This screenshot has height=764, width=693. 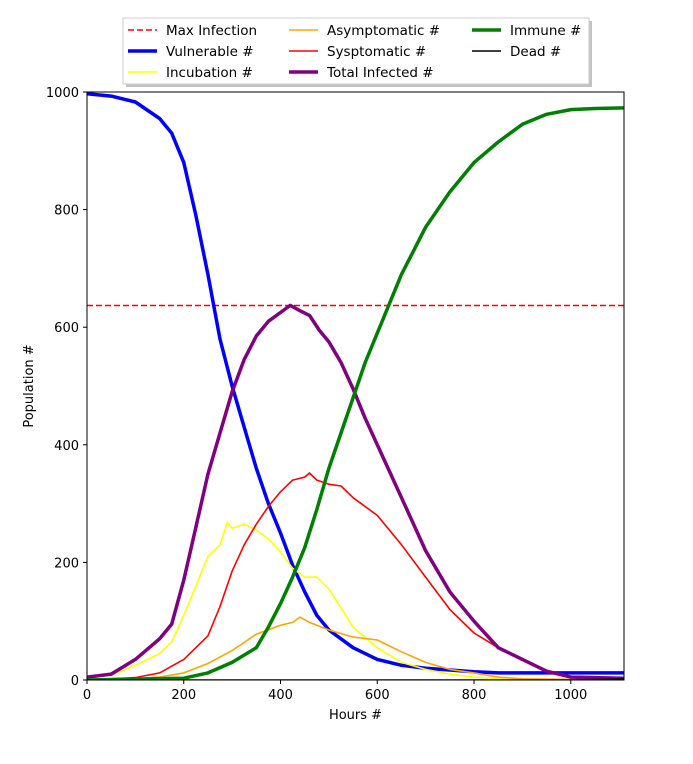 I want to click on y-tick-label: 600, so click(x=66, y=328).